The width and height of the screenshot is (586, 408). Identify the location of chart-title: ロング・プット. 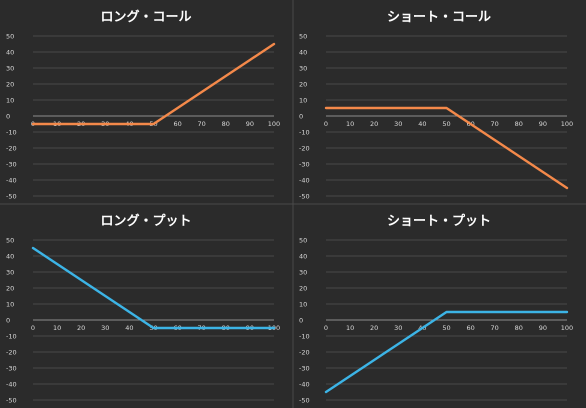
(145, 221).